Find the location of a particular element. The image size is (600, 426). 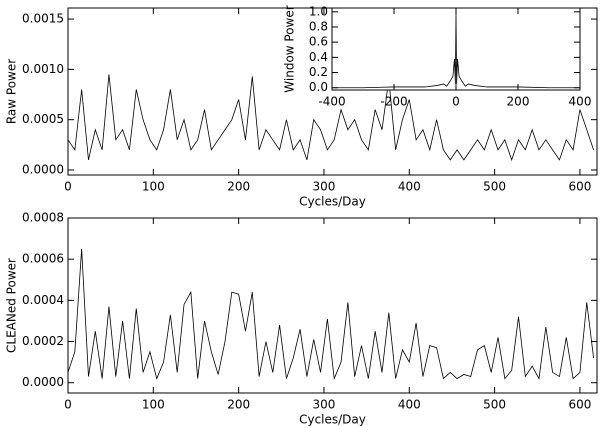

y-tick-label: 0.0006 is located at coordinates (43, 259).